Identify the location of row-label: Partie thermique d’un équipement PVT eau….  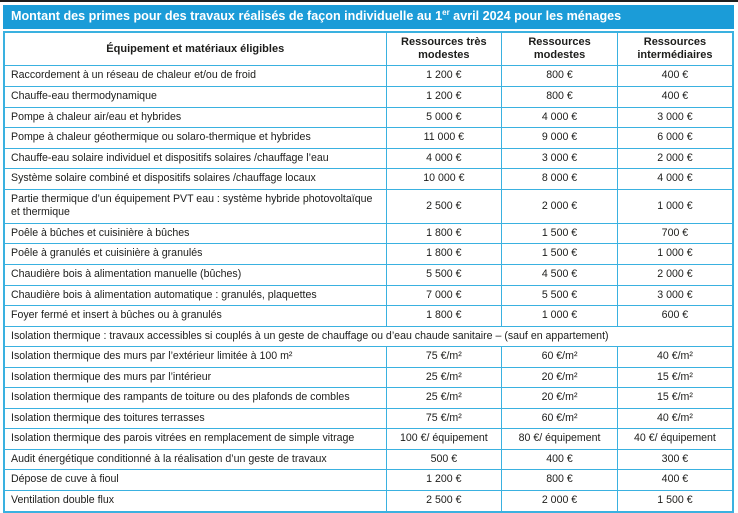
(195, 206).